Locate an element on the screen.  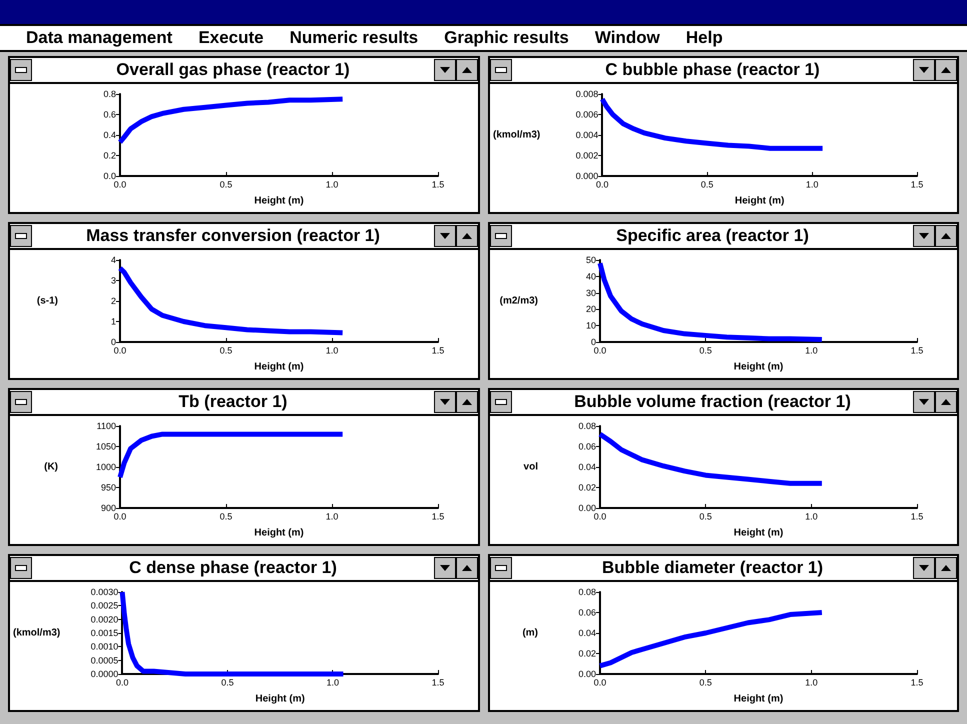
y-axis-title: (s-1) is located at coordinates (47, 301).